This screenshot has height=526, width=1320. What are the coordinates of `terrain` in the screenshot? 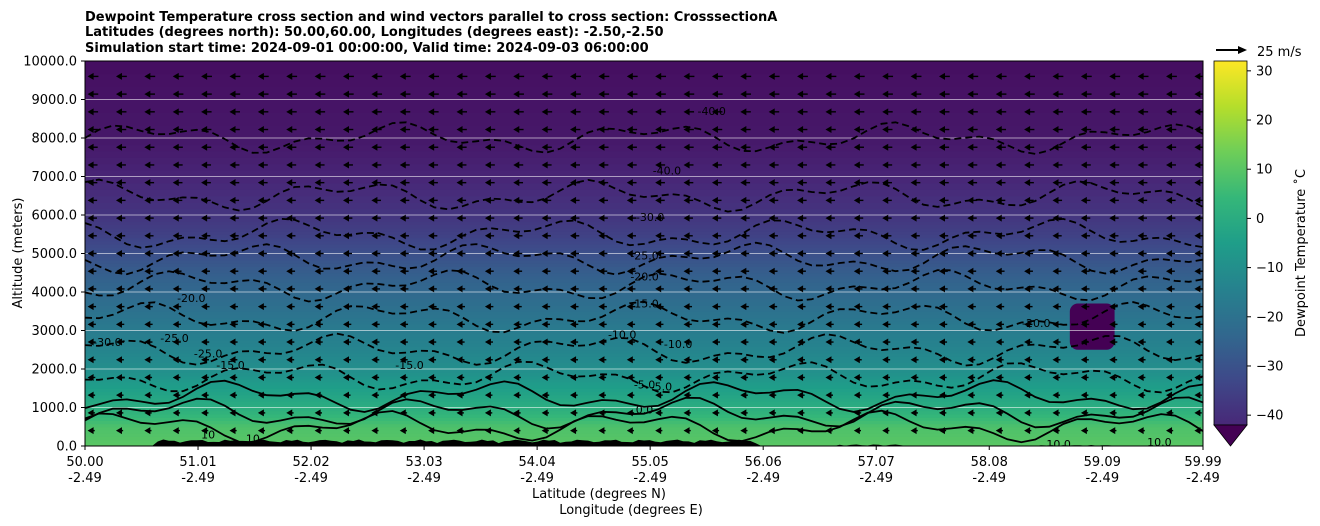 It's located at (644, 442).